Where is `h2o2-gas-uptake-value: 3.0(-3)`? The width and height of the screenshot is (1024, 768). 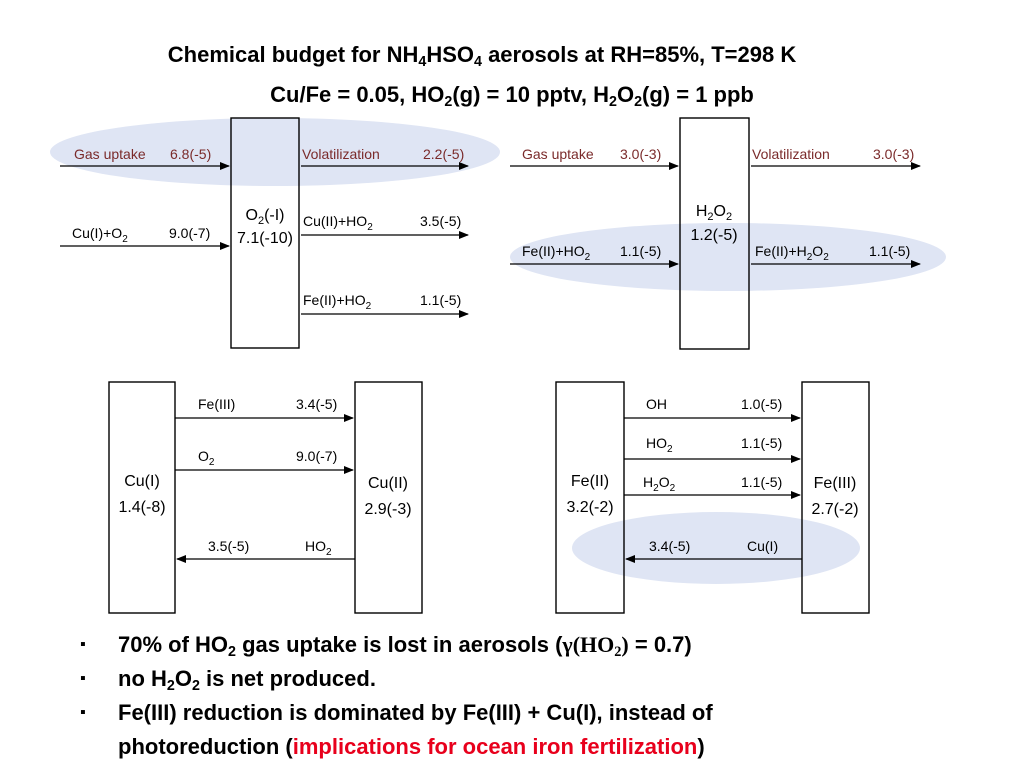 h2o2-gas-uptake-value: 3.0(-3) is located at coordinates (640, 154).